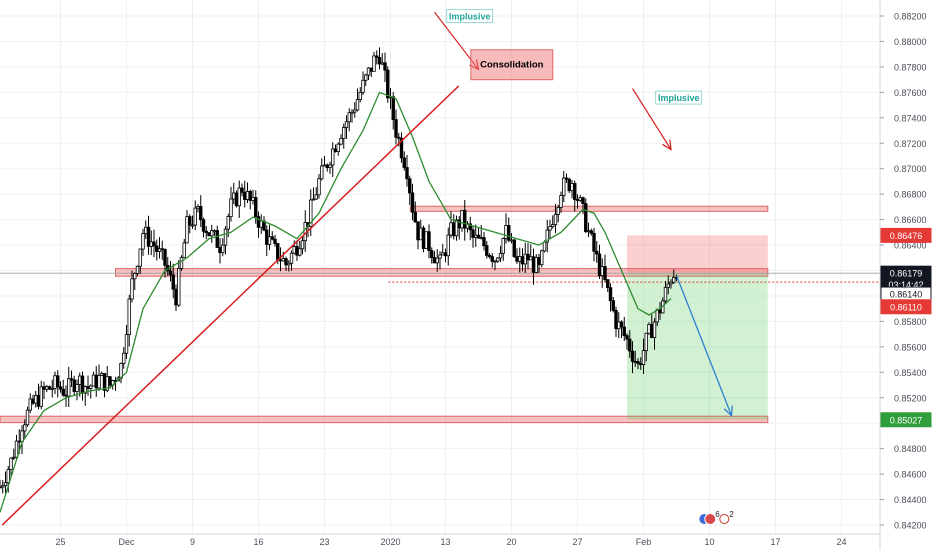 This screenshot has height=550, width=932. Describe the element at coordinates (906, 295) in the screenshot. I see `price-badge-label: 0.86140` at that location.